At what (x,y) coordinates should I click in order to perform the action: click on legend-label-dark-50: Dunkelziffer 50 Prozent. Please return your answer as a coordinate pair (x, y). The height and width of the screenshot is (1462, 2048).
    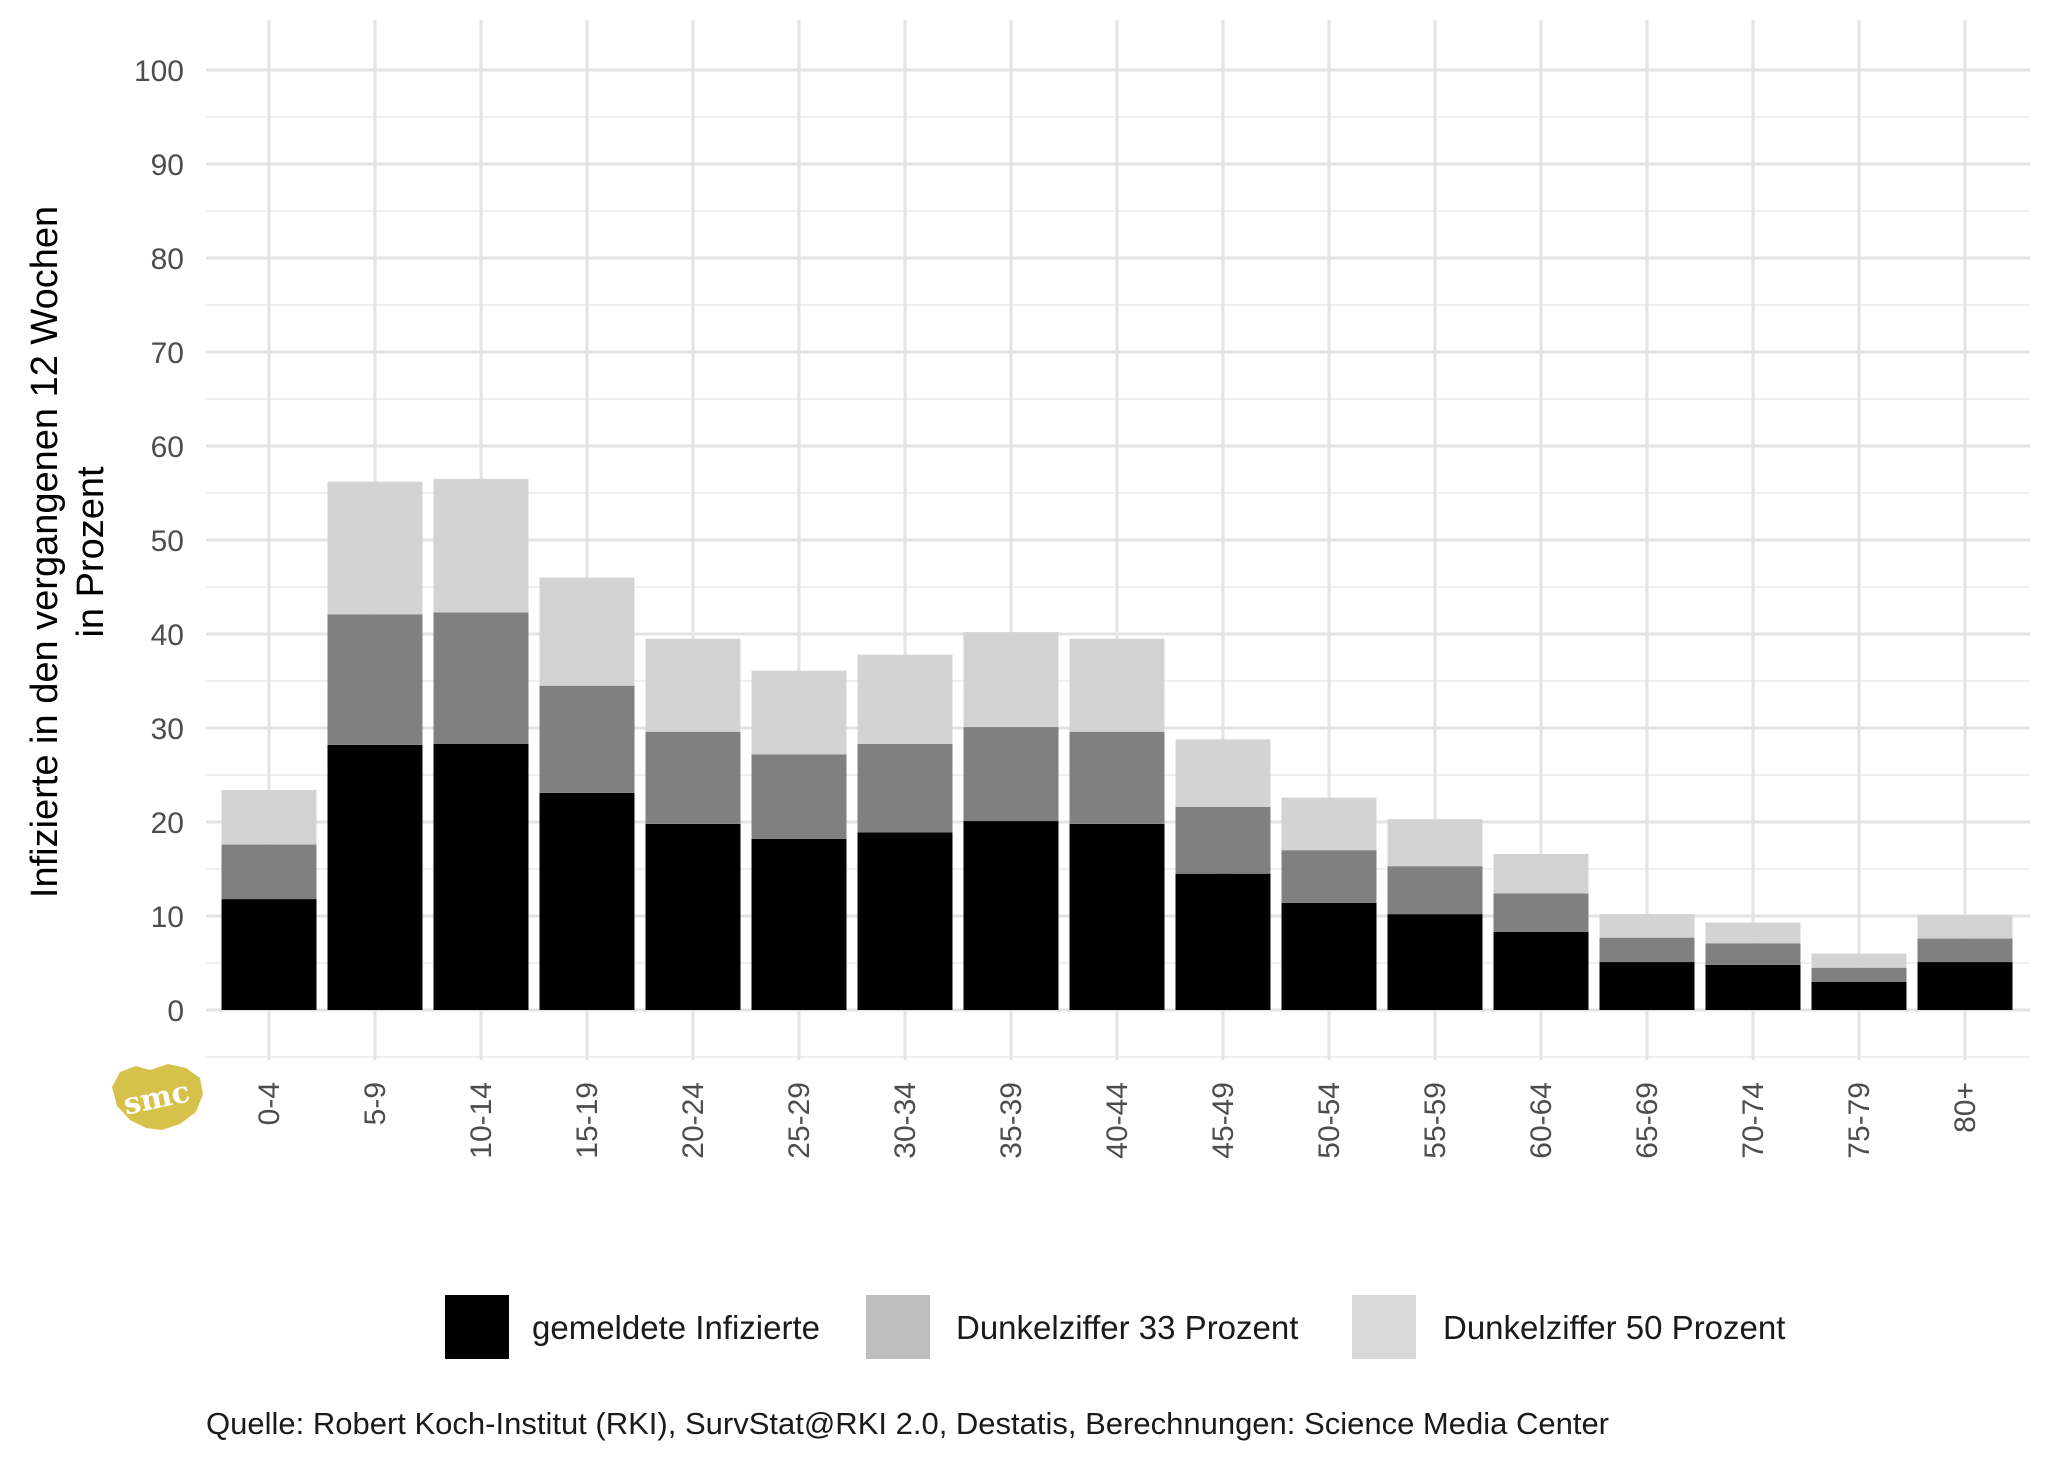
    Looking at the image, I should click on (1614, 1327).